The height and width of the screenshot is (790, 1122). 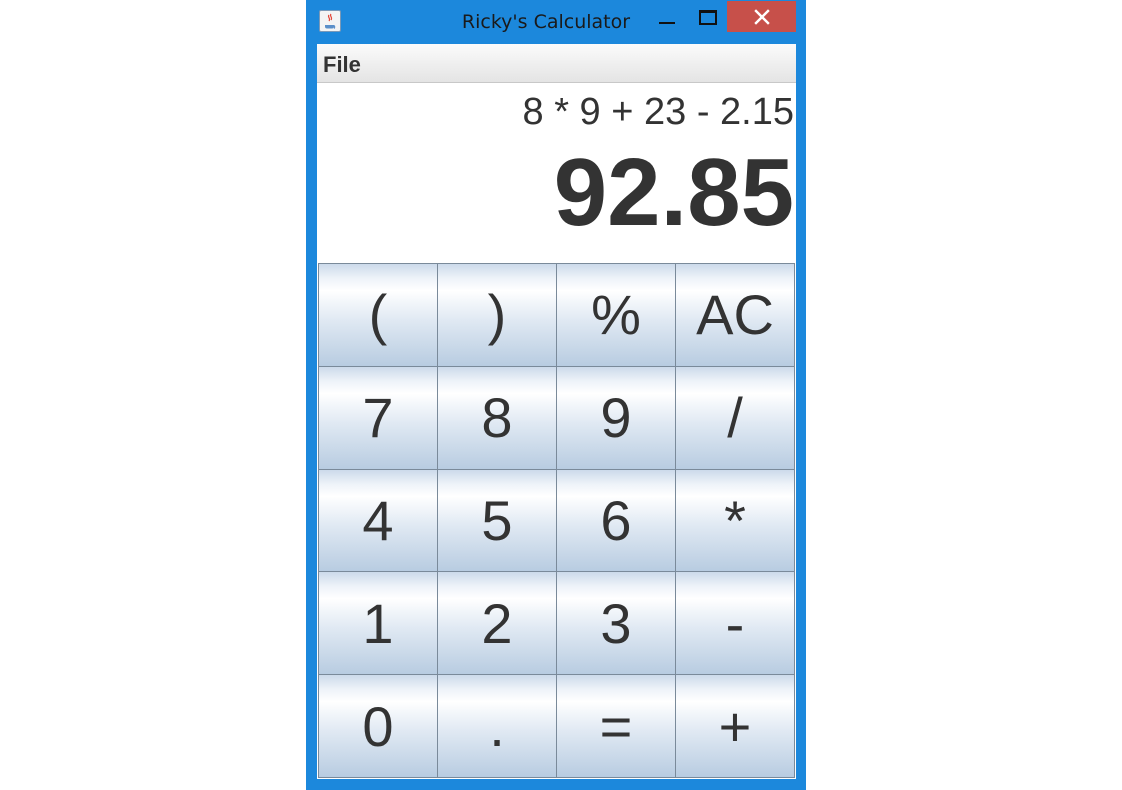 I want to click on key-0: 0, so click(x=378, y=726).